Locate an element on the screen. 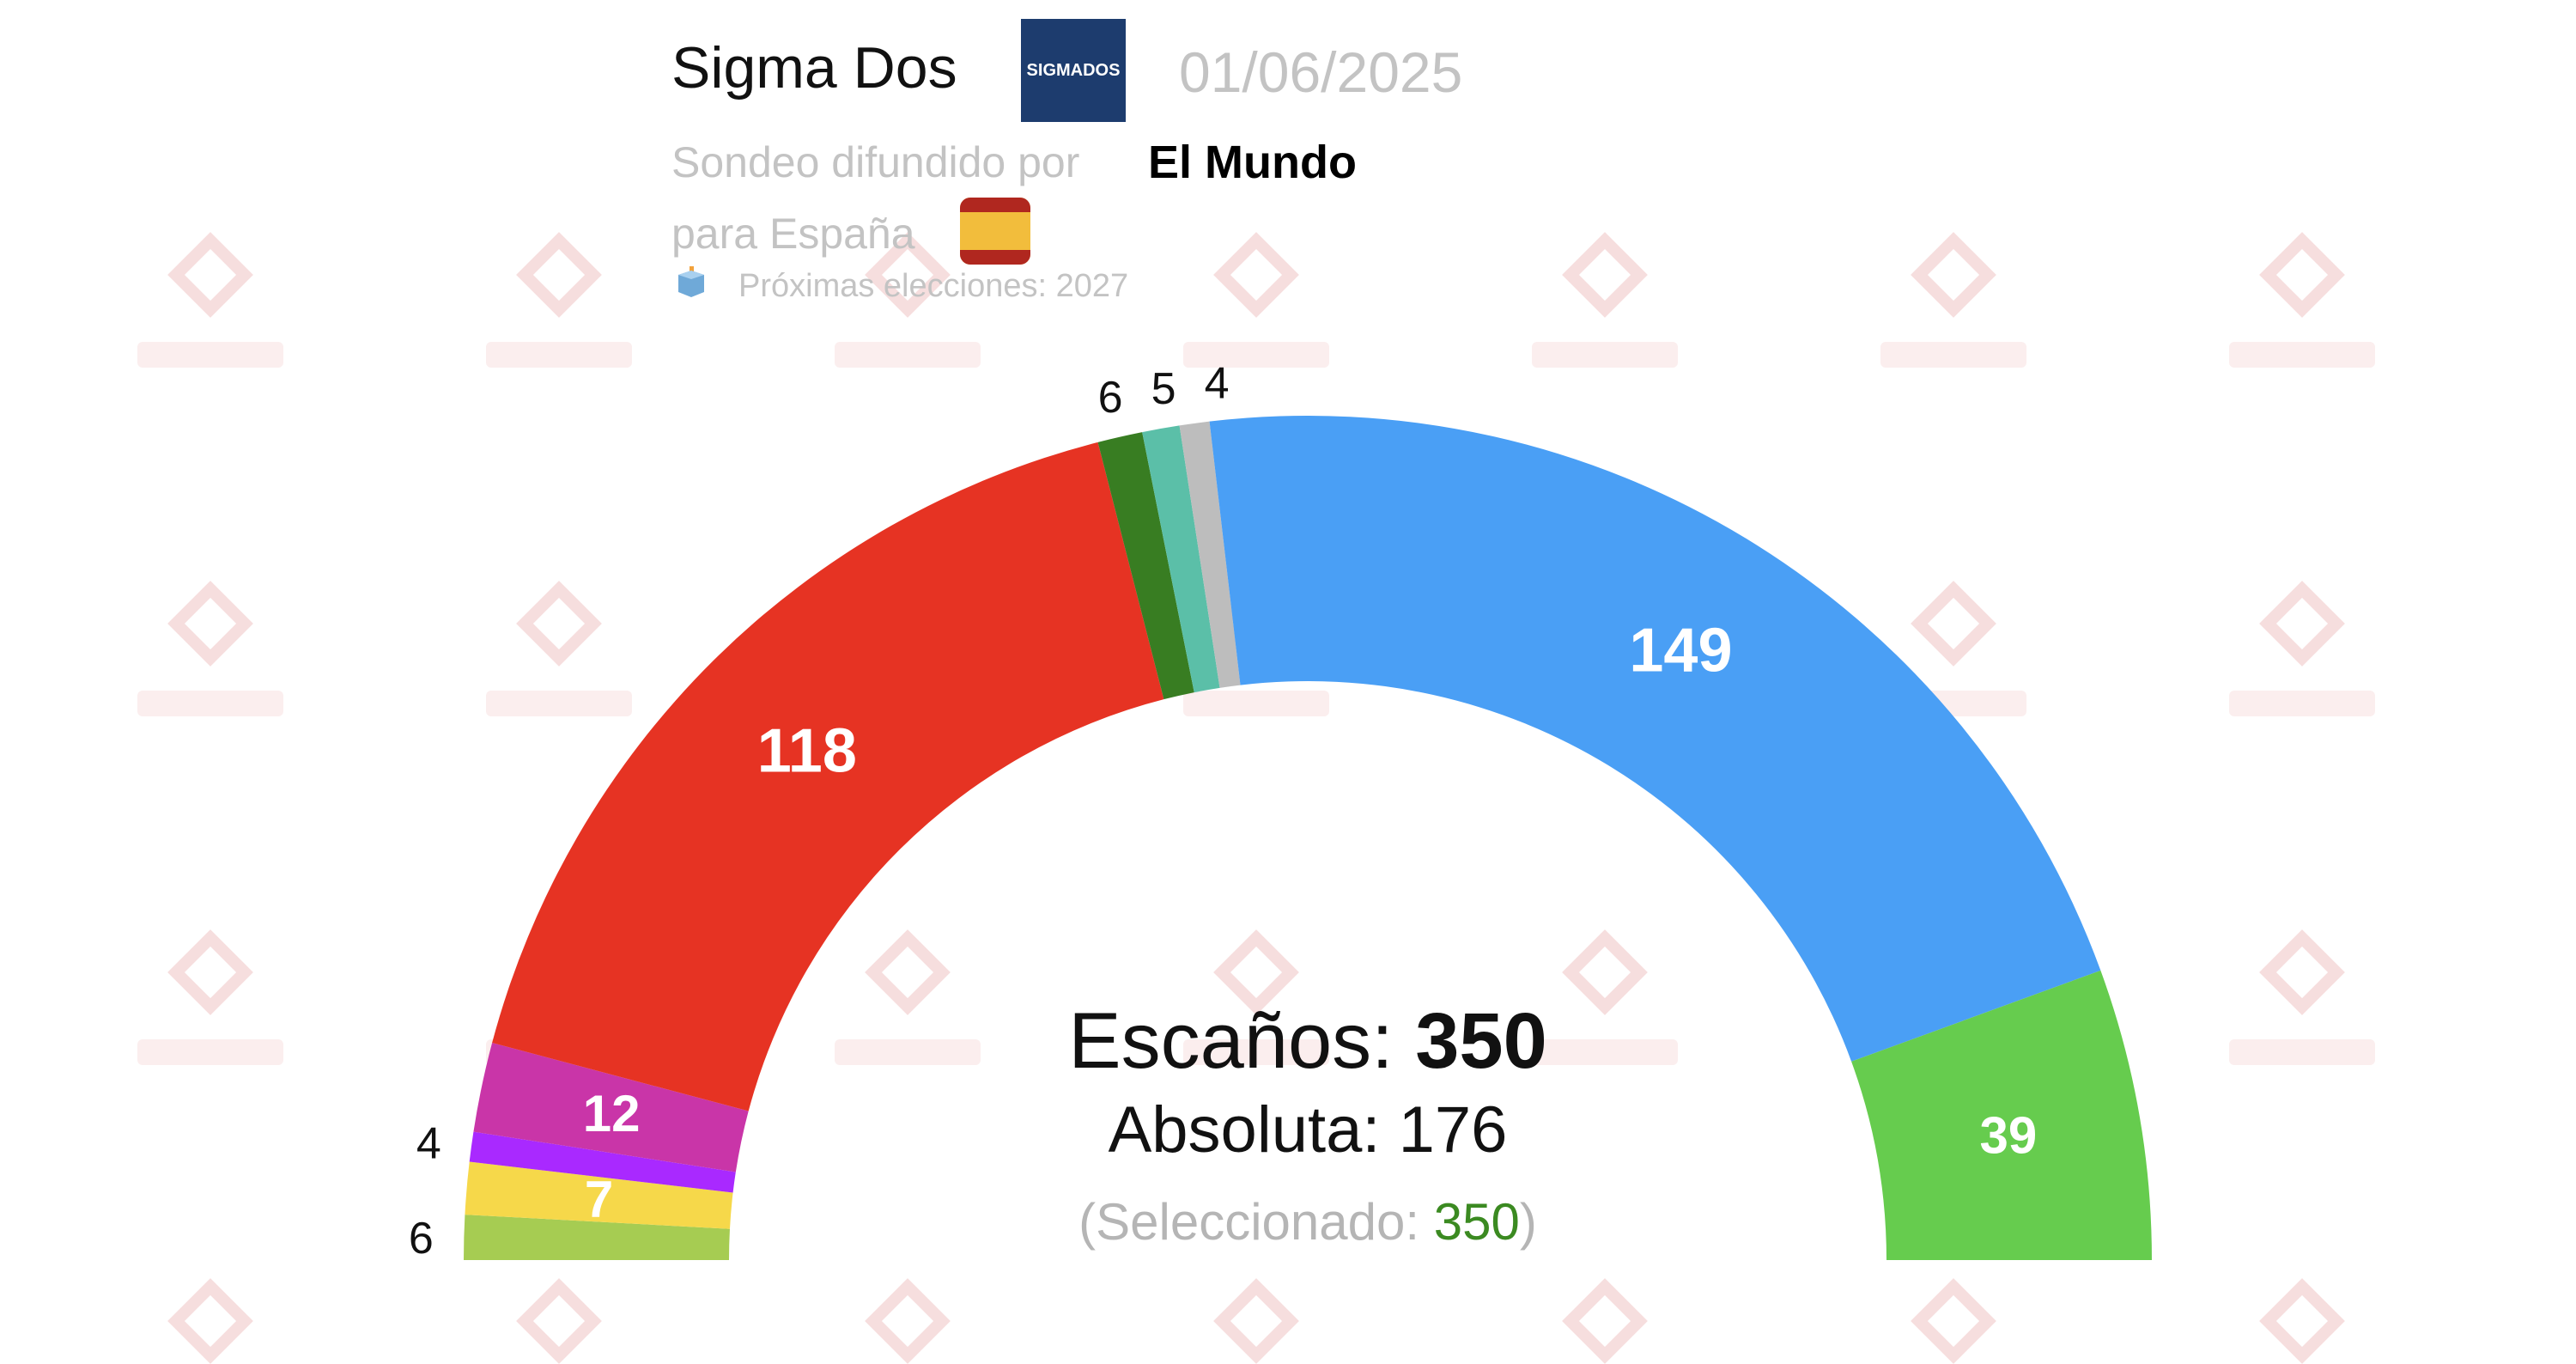 This screenshot has height=1364, width=2576. majority-label: Absoluta: 176 is located at coordinates (1308, 1129).